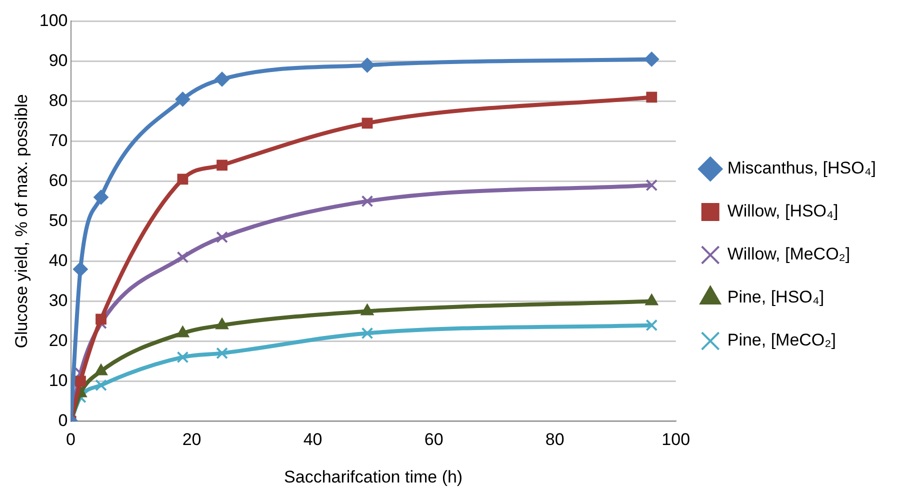  Describe the element at coordinates (58, 380) in the screenshot. I see `y-tick-label: 10` at that location.